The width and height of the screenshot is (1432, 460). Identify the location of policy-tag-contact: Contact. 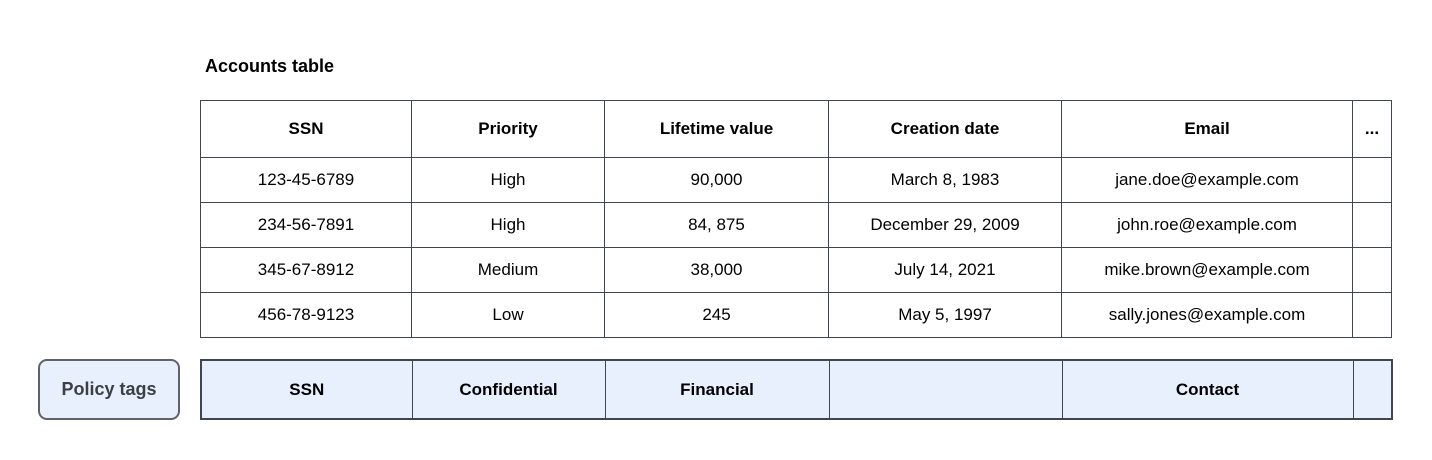
(1207, 389).